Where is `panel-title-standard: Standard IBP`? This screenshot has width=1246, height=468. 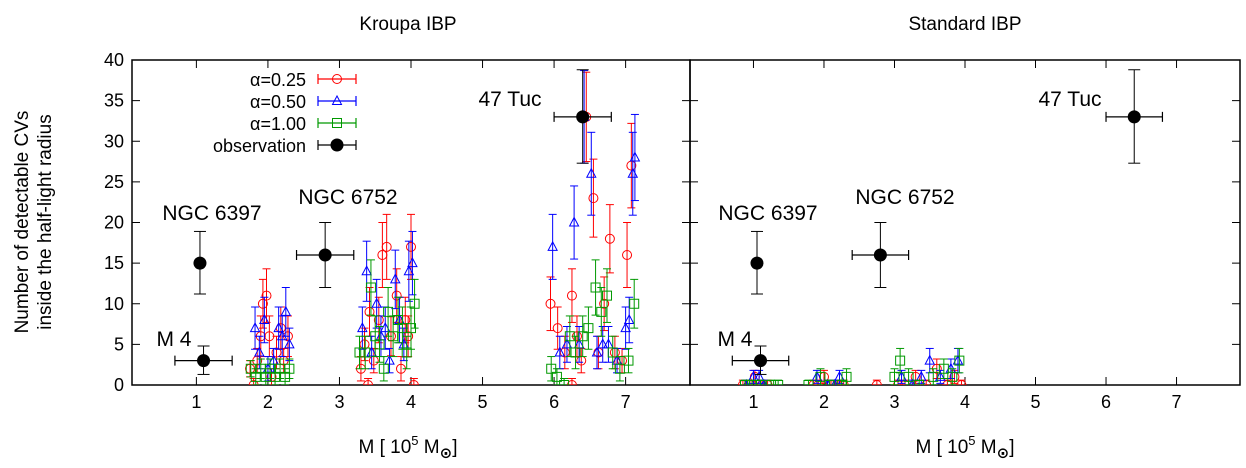
panel-title-standard: Standard IBP is located at coordinates (964, 24).